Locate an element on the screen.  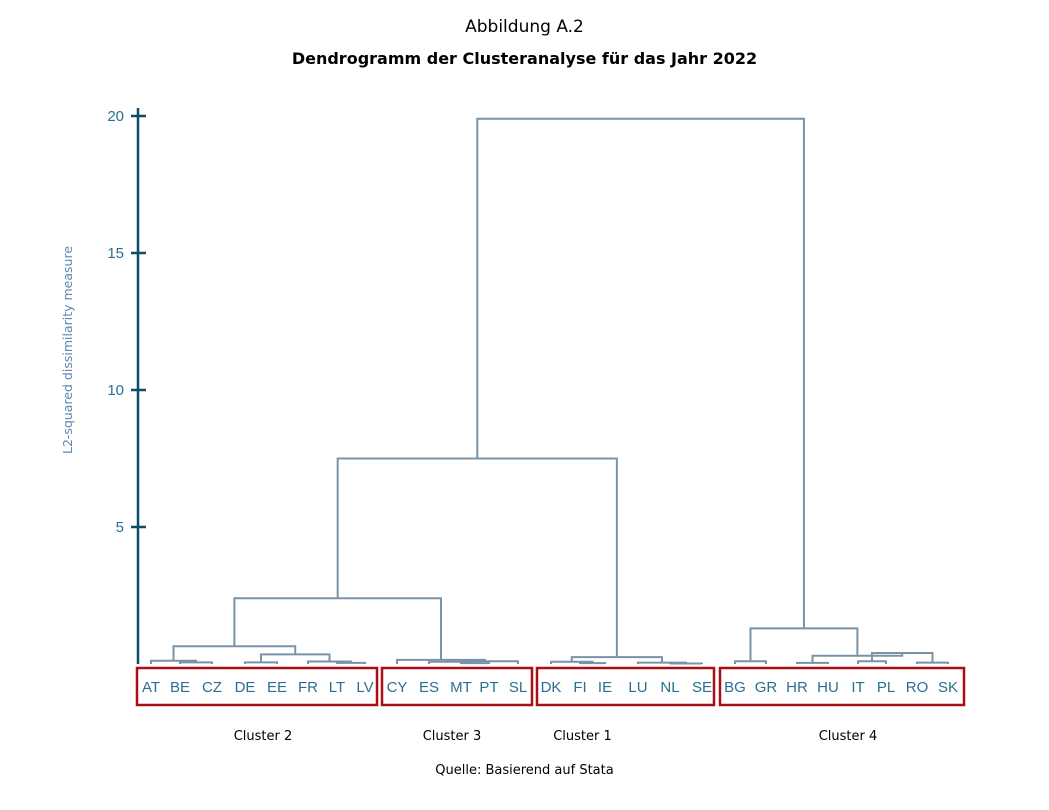
leaf-label-se: SE is located at coordinates (702, 687).